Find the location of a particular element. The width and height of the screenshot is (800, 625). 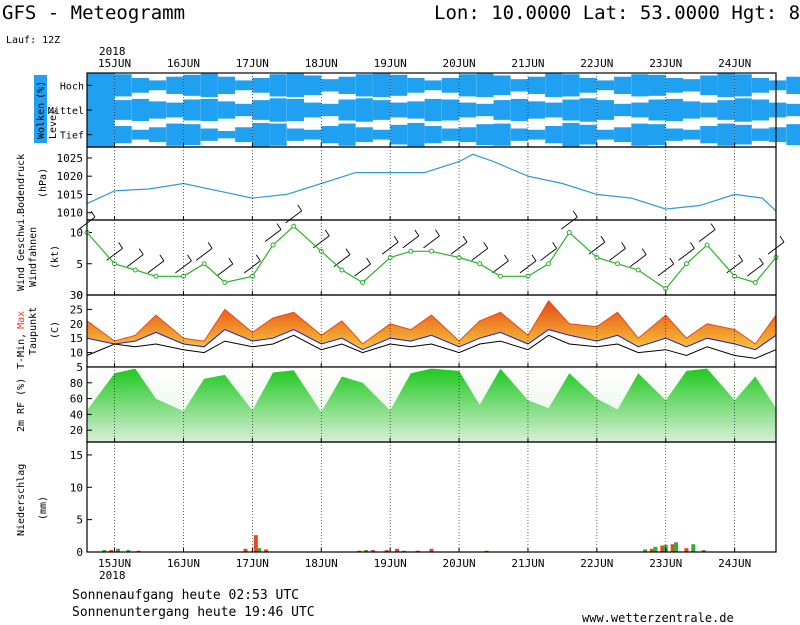

day-label-top: 21JUN is located at coordinates (527, 63).